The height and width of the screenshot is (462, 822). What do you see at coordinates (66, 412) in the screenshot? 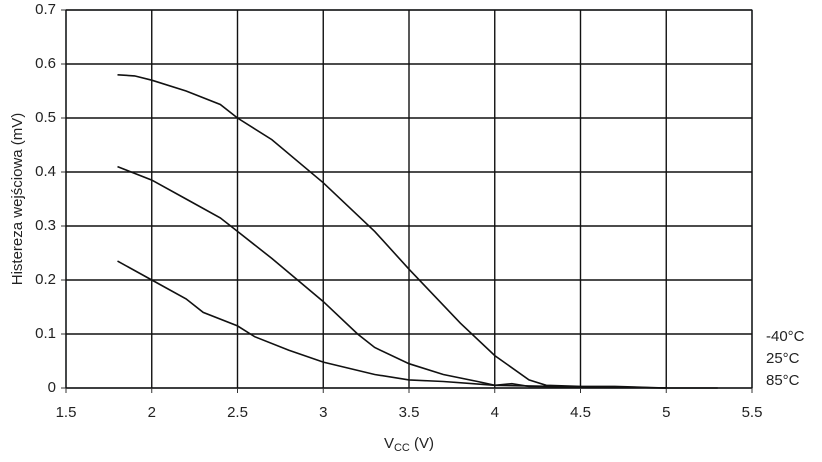
I see `x-tick-label: 1.5` at bounding box center [66, 412].